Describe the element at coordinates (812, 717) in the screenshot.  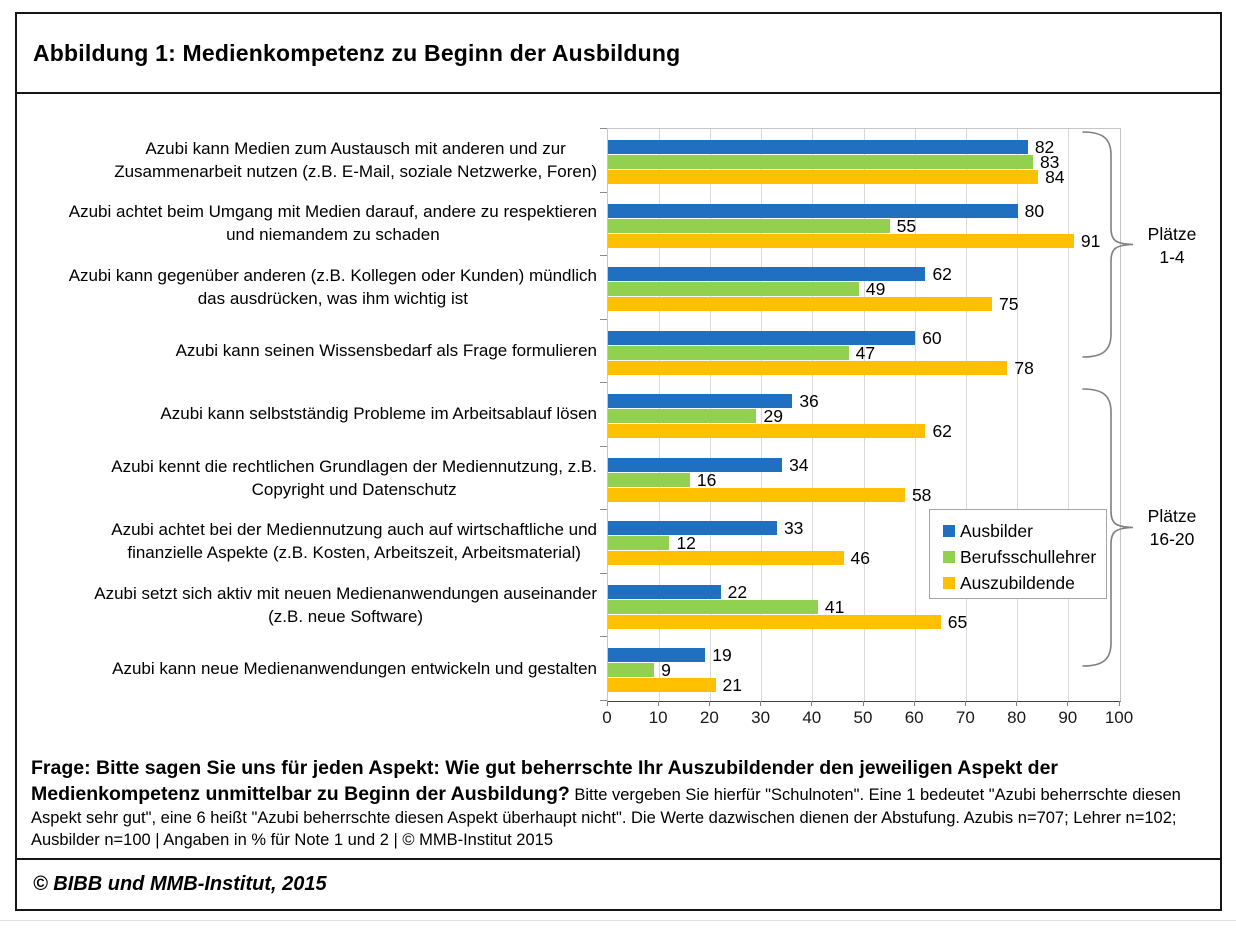
I see `x-axis-label: 40` at that location.